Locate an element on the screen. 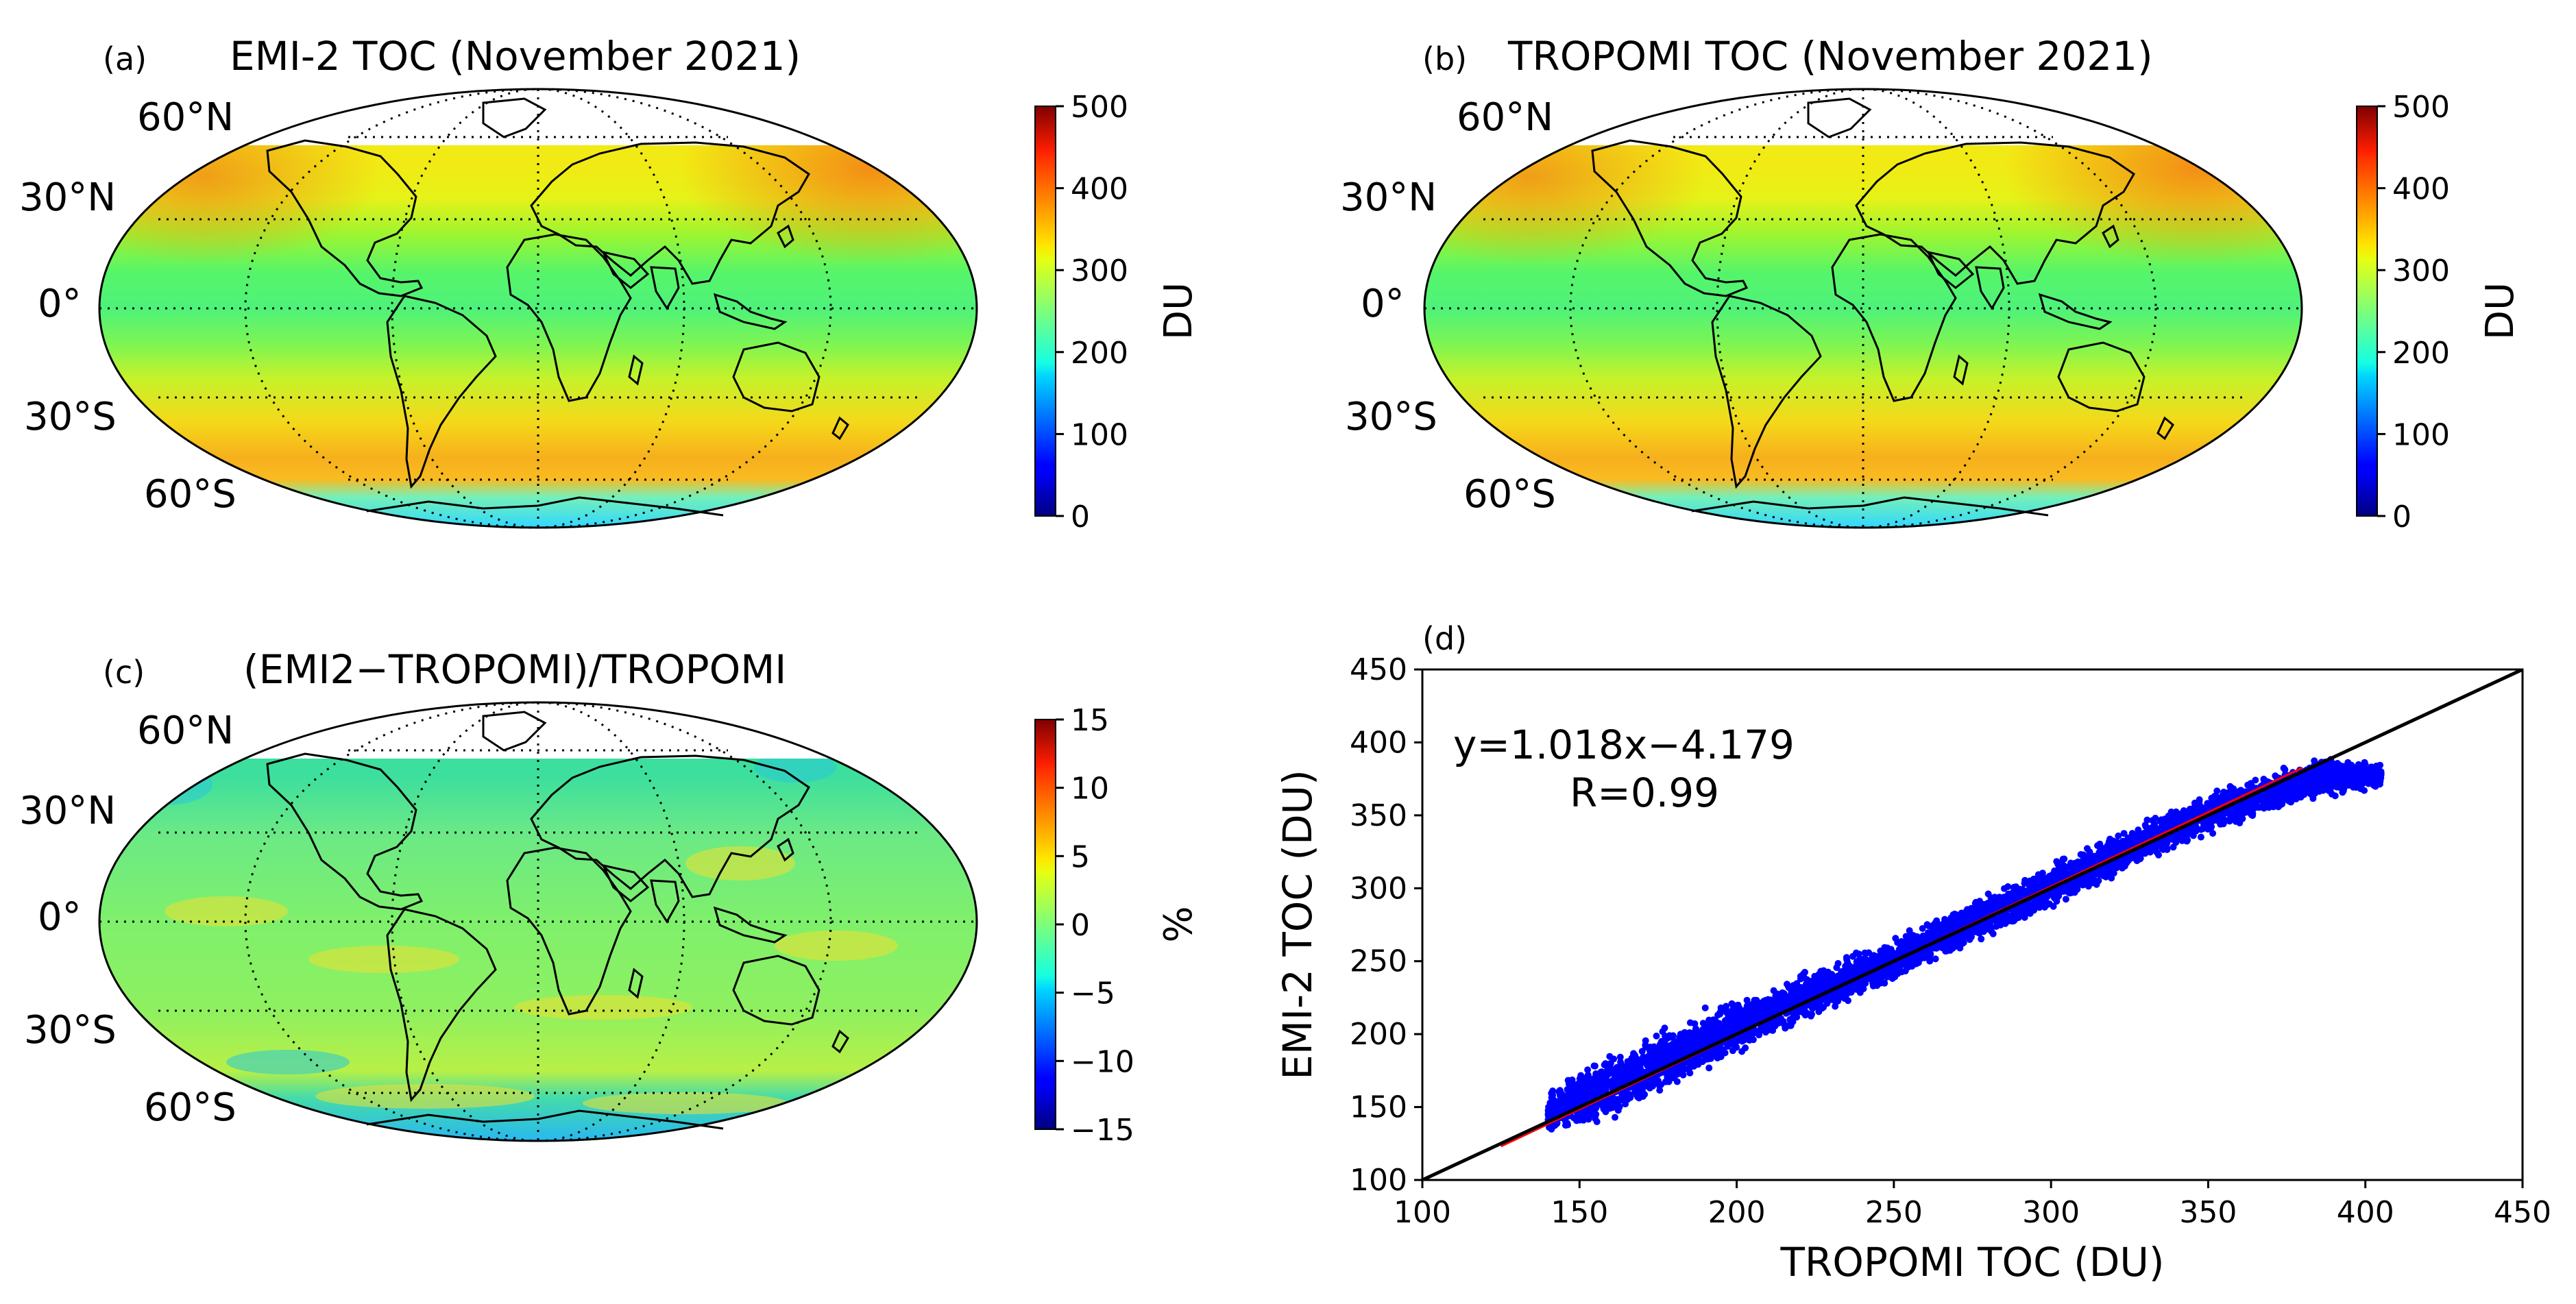 This screenshot has height=1304, width=2576. map-border-c is located at coordinates (538, 921).